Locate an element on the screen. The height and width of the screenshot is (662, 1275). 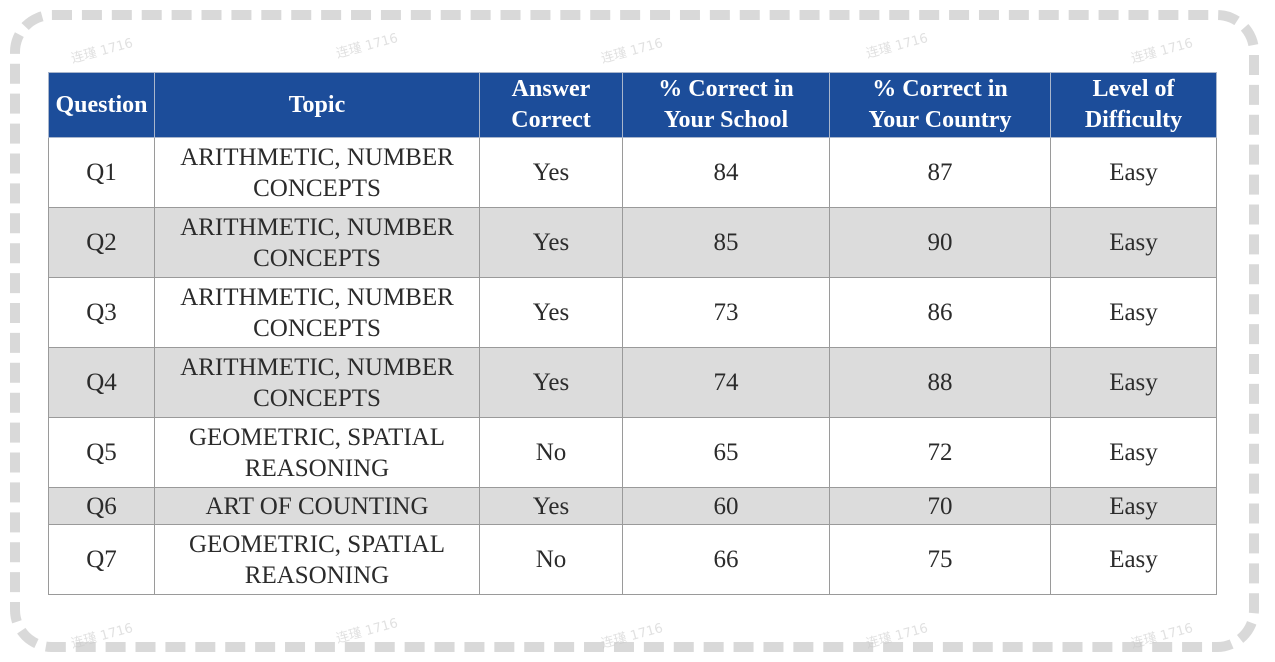
cell-topic: ART OF COUNTING is located at coordinates (317, 506).